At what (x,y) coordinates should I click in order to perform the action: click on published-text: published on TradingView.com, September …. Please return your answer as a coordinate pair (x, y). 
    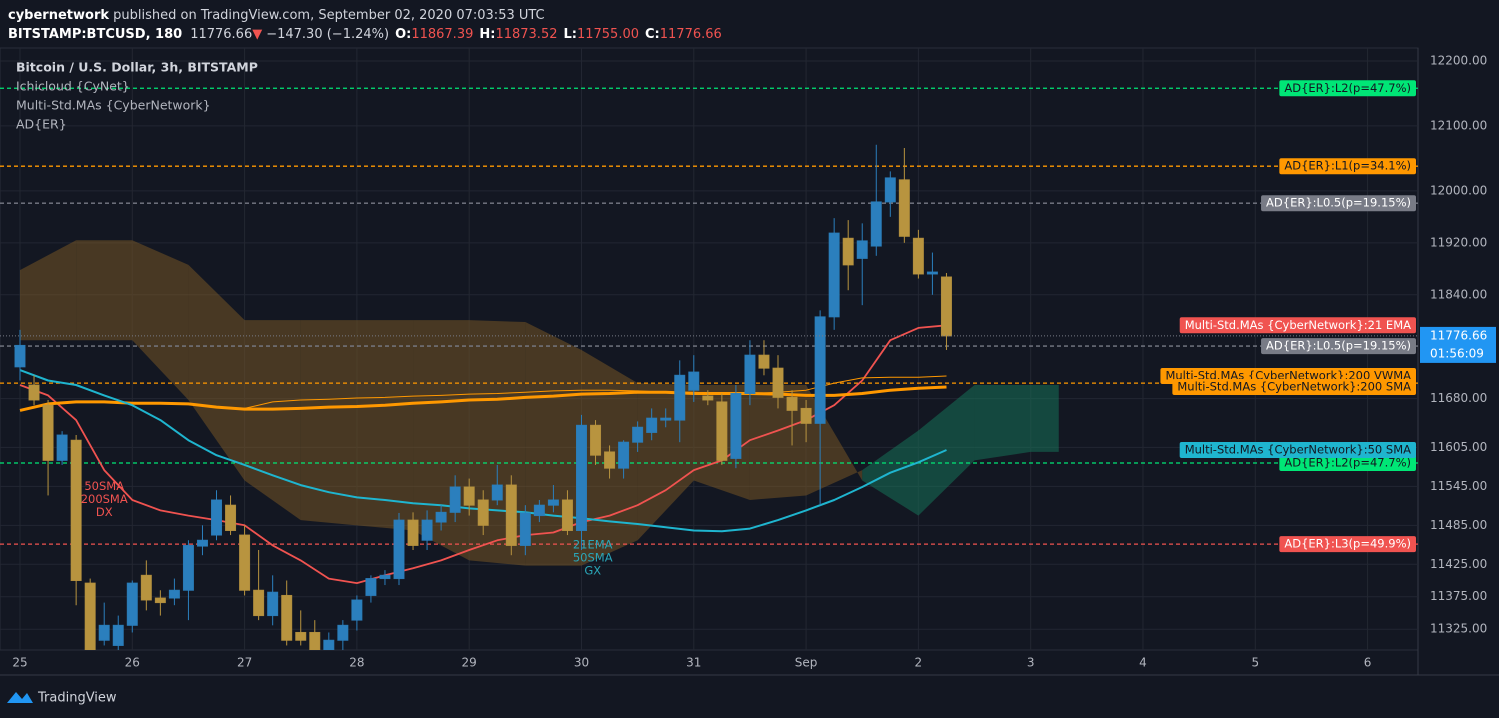
    Looking at the image, I should click on (327, 15).